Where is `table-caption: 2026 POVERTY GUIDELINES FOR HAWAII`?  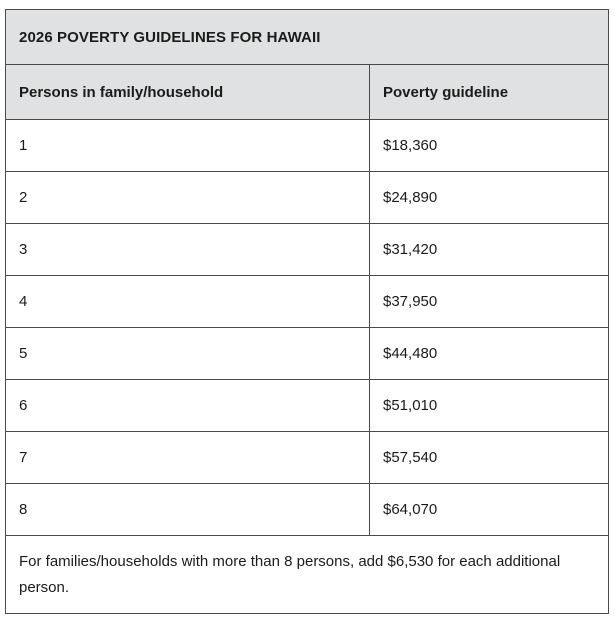 table-caption: 2026 POVERTY GUIDELINES FOR HAWAII is located at coordinates (307, 37).